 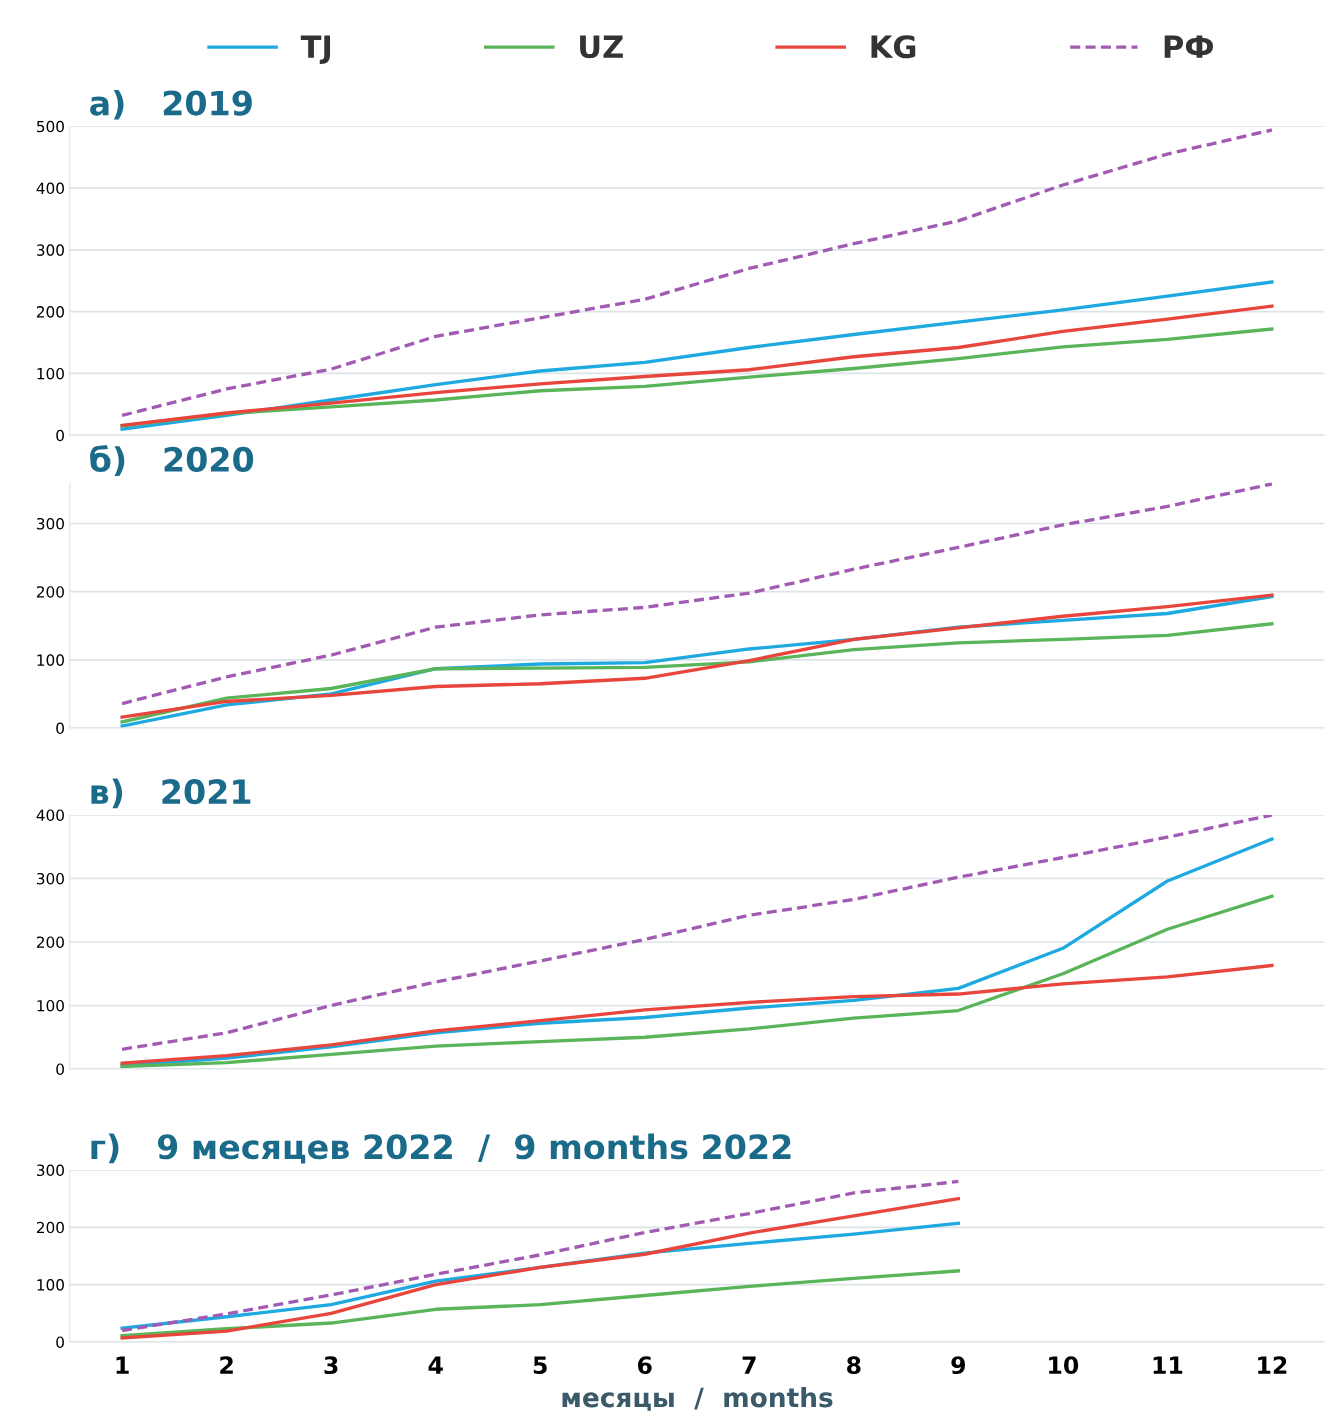 What do you see at coordinates (697, 1399) in the screenshot?
I see `x-axis-title: месяцы / months` at bounding box center [697, 1399].